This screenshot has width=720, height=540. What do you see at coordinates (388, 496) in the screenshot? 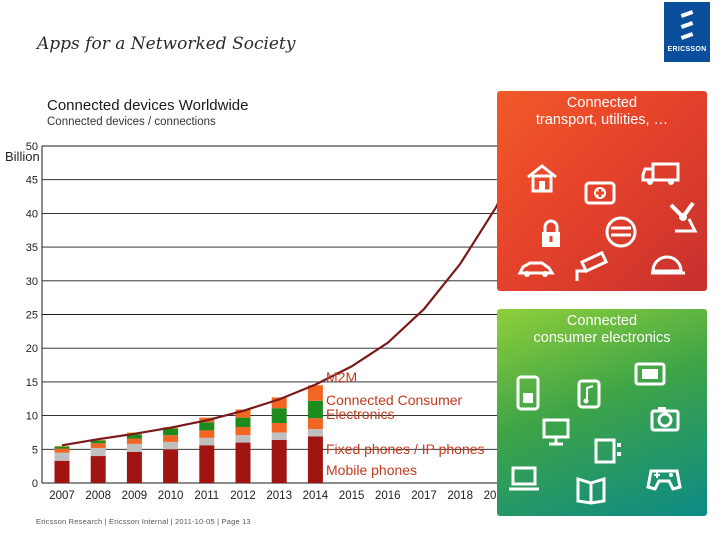
I see `x-tick-label: 2016` at bounding box center [388, 496].